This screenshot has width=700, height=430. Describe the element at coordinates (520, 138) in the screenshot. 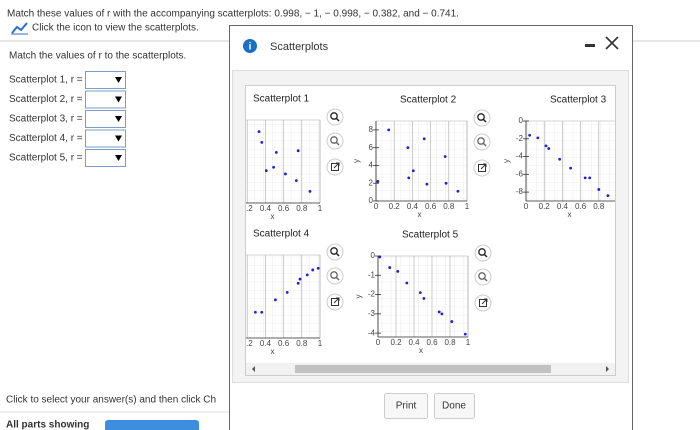

I see `y-tick-label: -2` at that location.